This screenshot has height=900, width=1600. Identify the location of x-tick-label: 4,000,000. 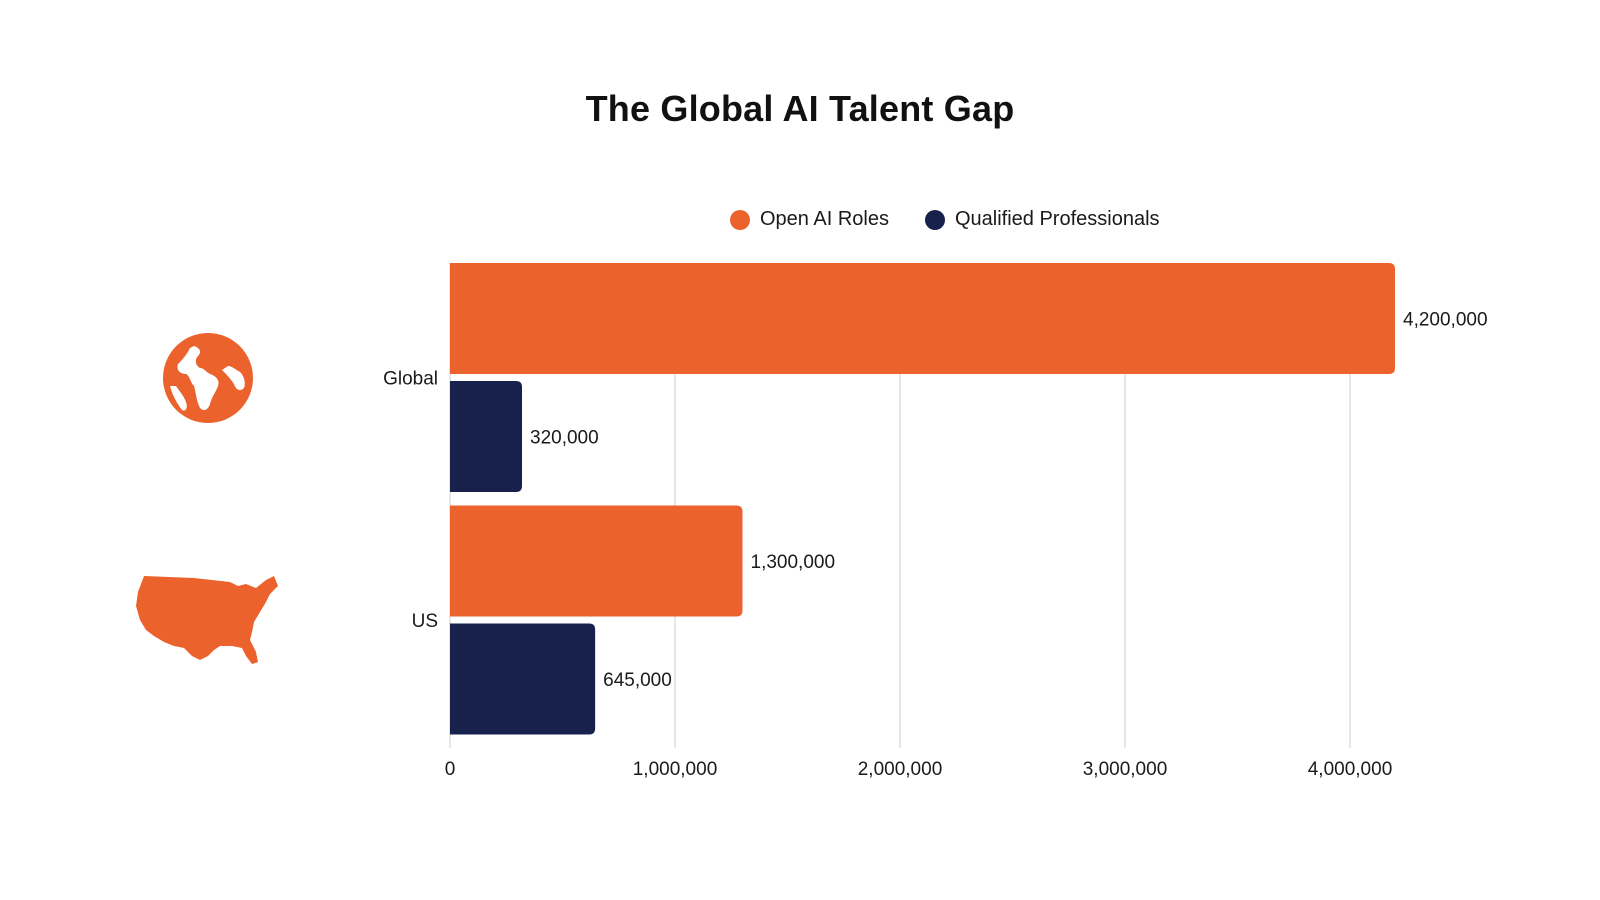
(1350, 769).